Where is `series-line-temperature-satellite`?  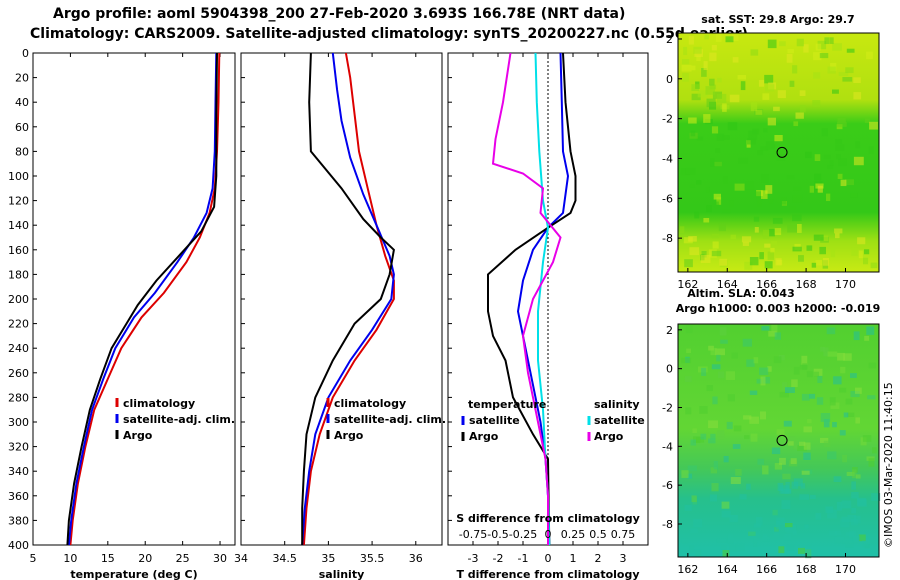
series-line-temperature-satellite is located at coordinates (543, 299).